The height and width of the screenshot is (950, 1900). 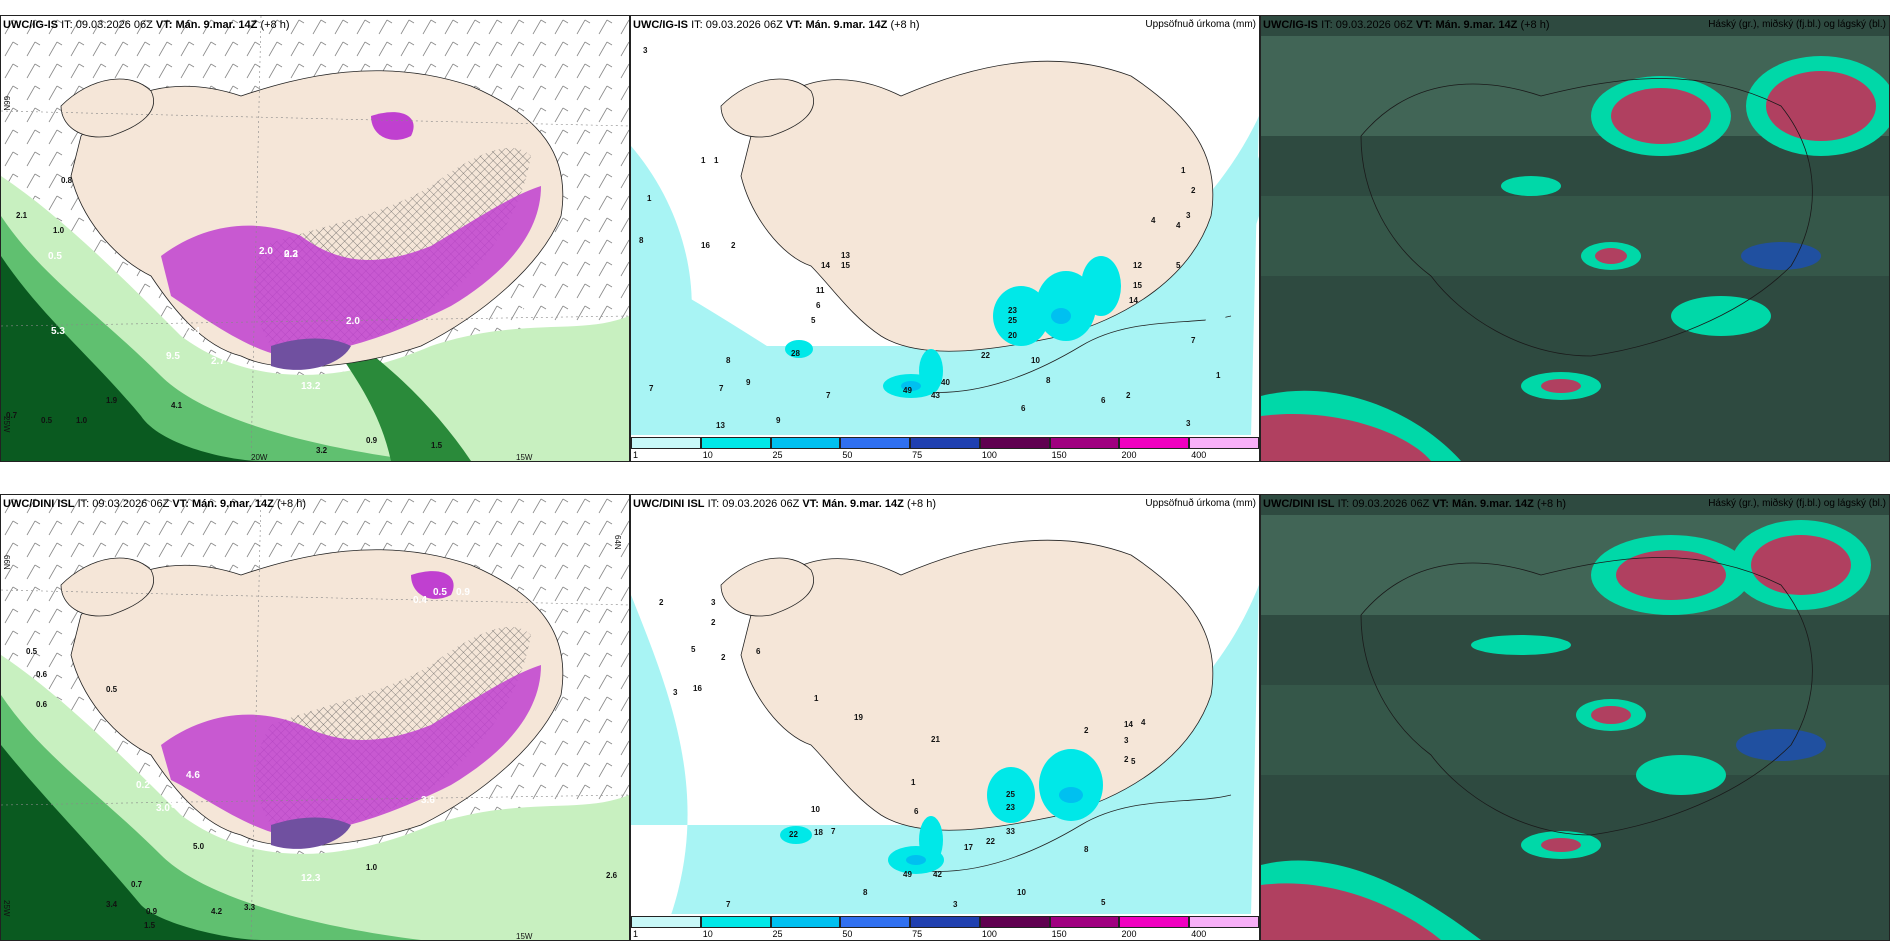 I want to click on map-value-label: 13.2, so click(x=311, y=386).